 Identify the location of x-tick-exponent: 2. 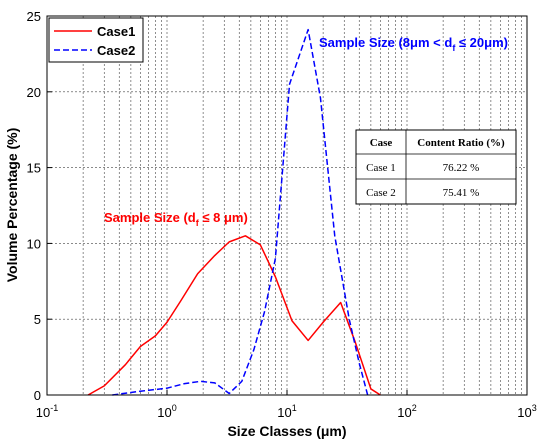
(414, 408).